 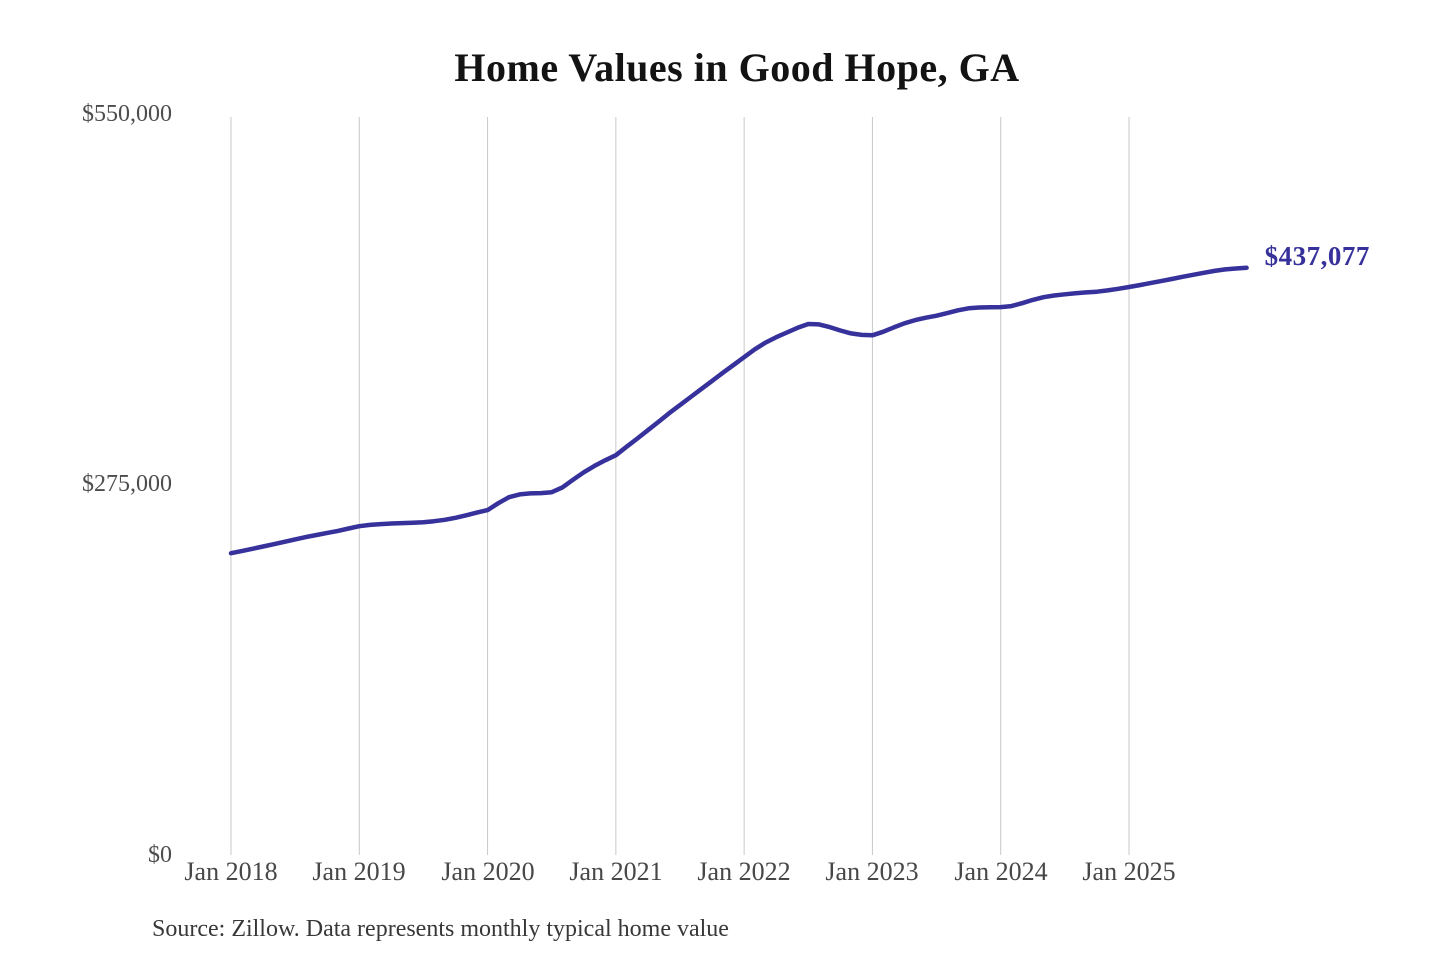 What do you see at coordinates (1317, 255) in the screenshot?
I see `series-end-value-label: $437,077` at bounding box center [1317, 255].